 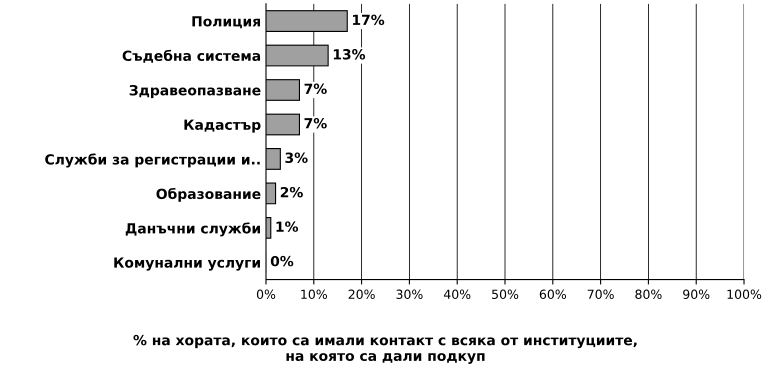 What do you see at coordinates (226, 22) in the screenshot?
I see `y-tick-label: Полиция` at bounding box center [226, 22].